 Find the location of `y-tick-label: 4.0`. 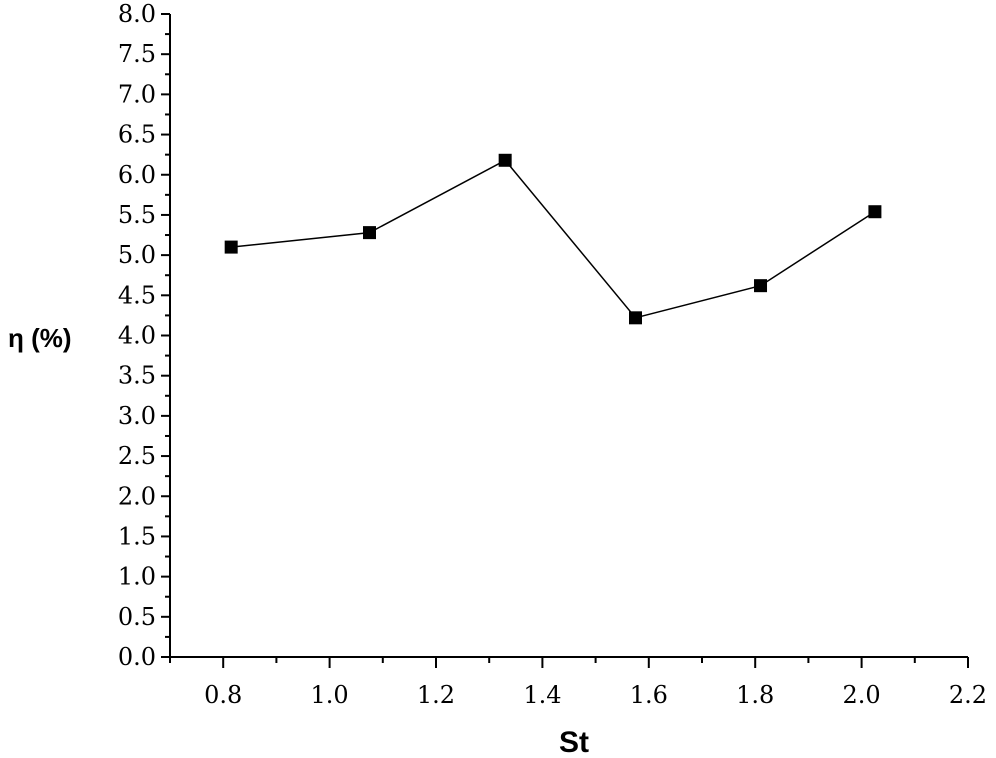

y-tick-label: 4.0 is located at coordinates (137, 336).